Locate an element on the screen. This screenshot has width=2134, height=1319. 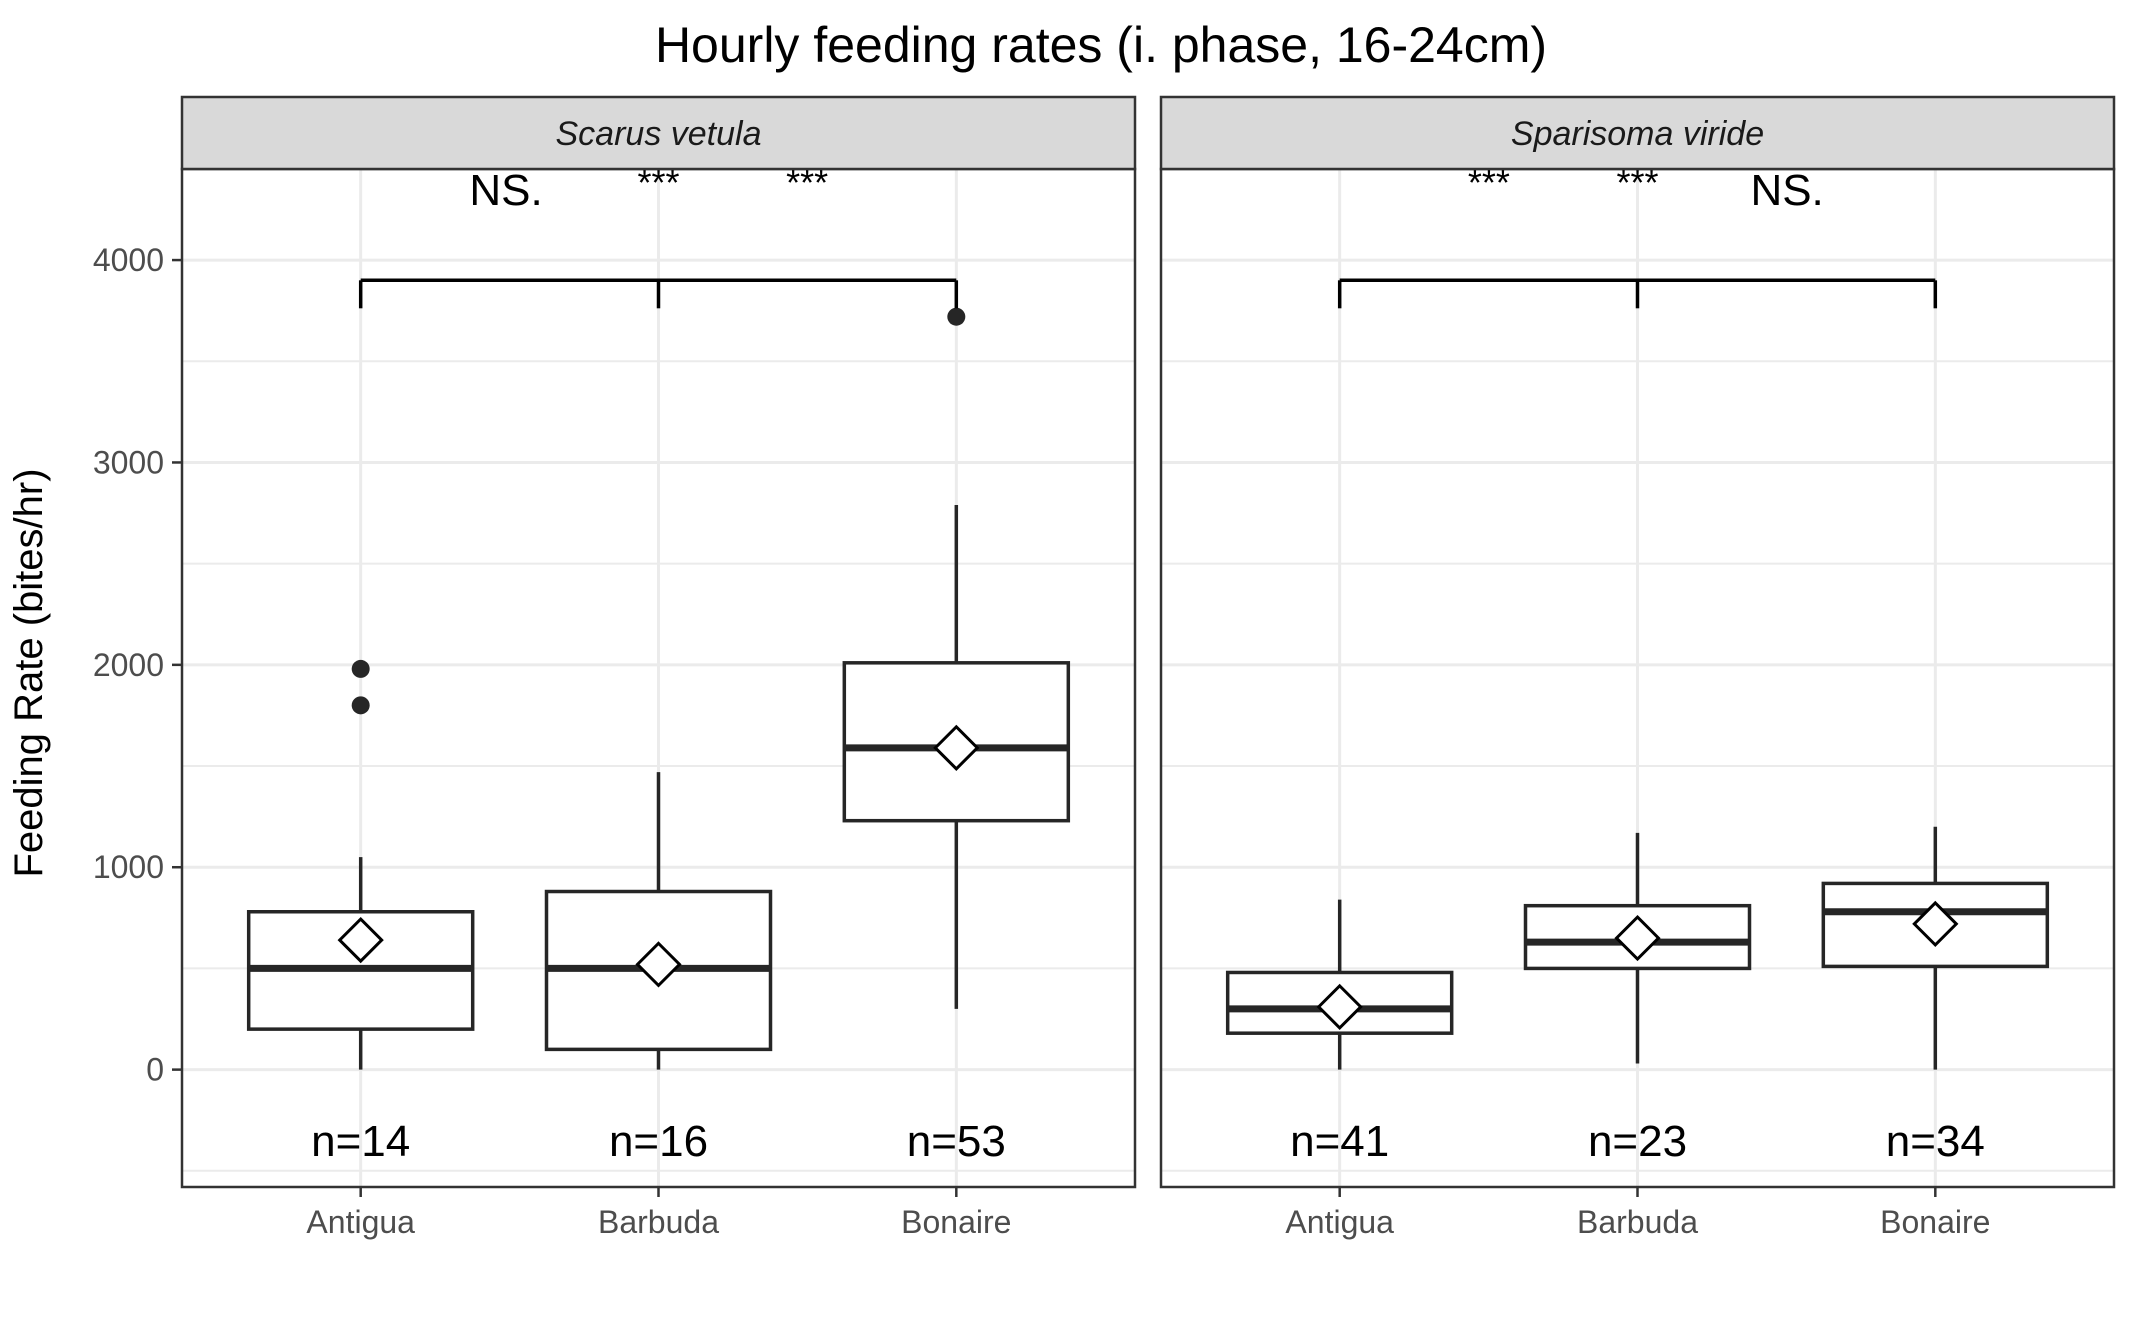
boxplot-barbuda: n=23 is located at coordinates (1637, 999).